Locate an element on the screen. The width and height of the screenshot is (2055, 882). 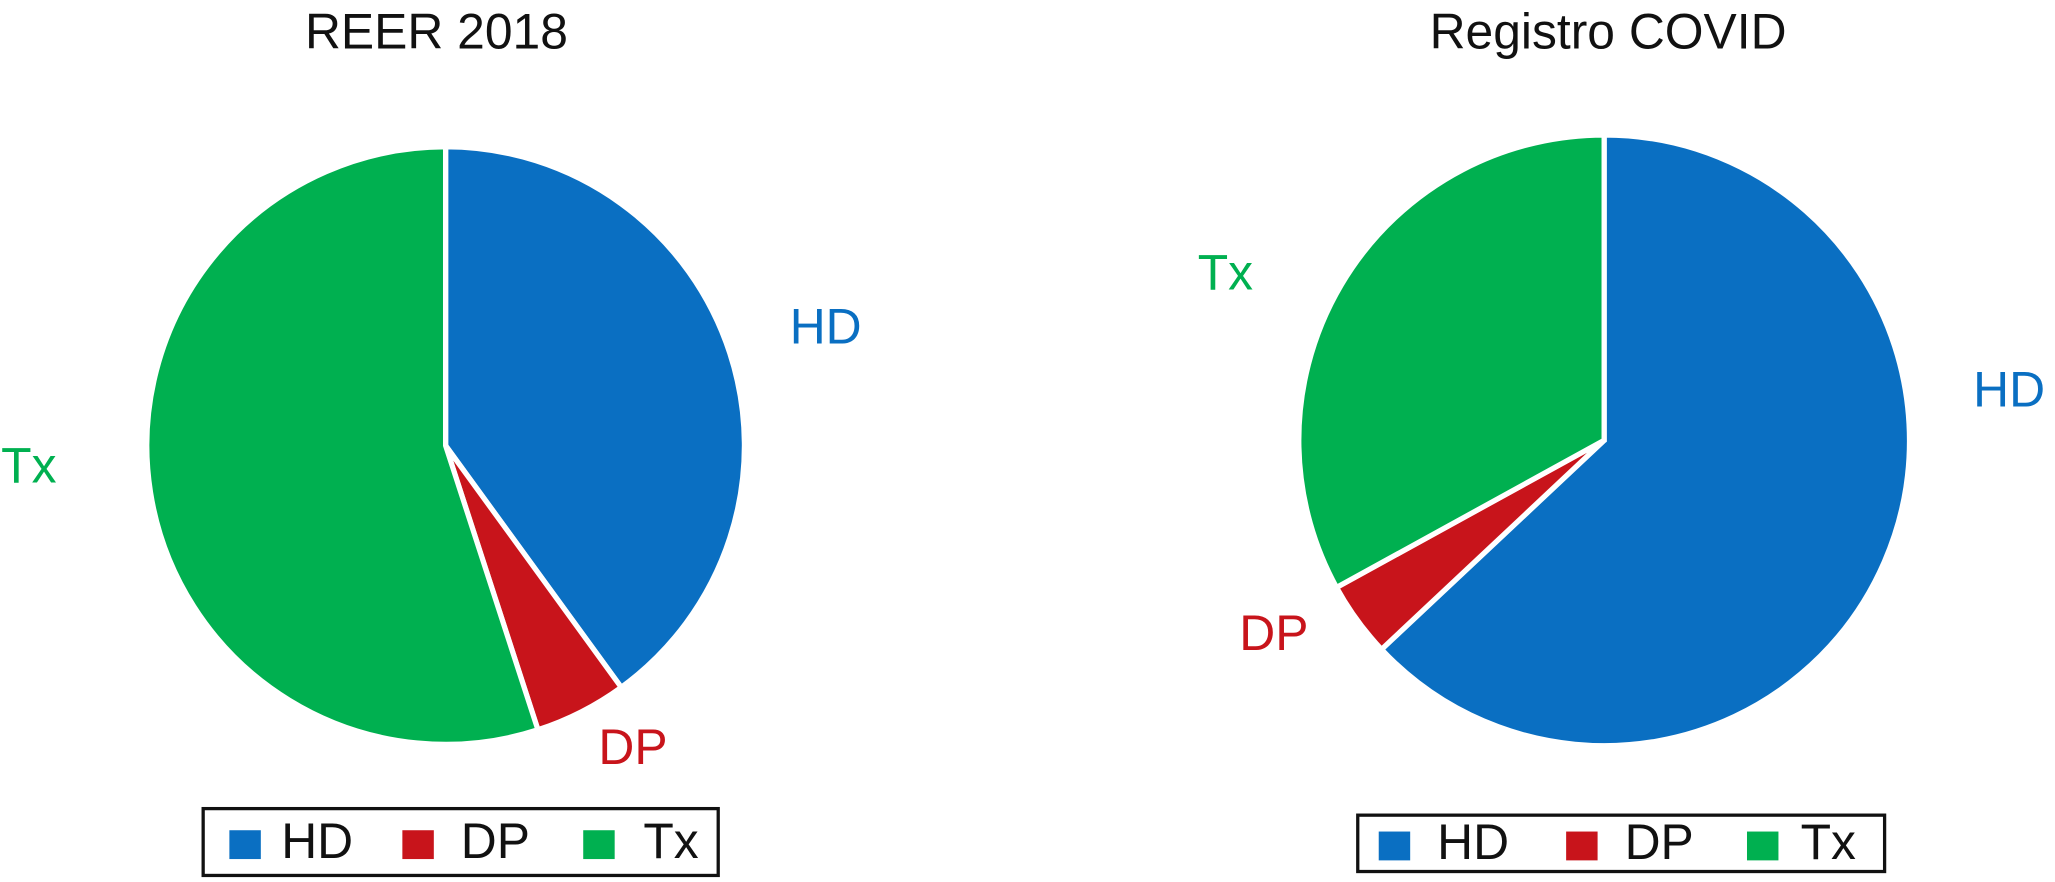
chart-title: Registro COVID is located at coordinates (1608, 32).